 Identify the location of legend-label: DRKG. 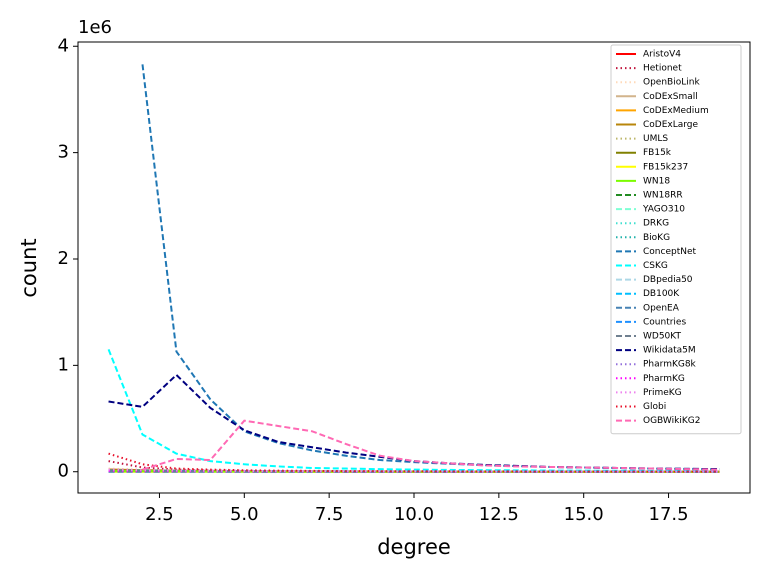
(656, 224).